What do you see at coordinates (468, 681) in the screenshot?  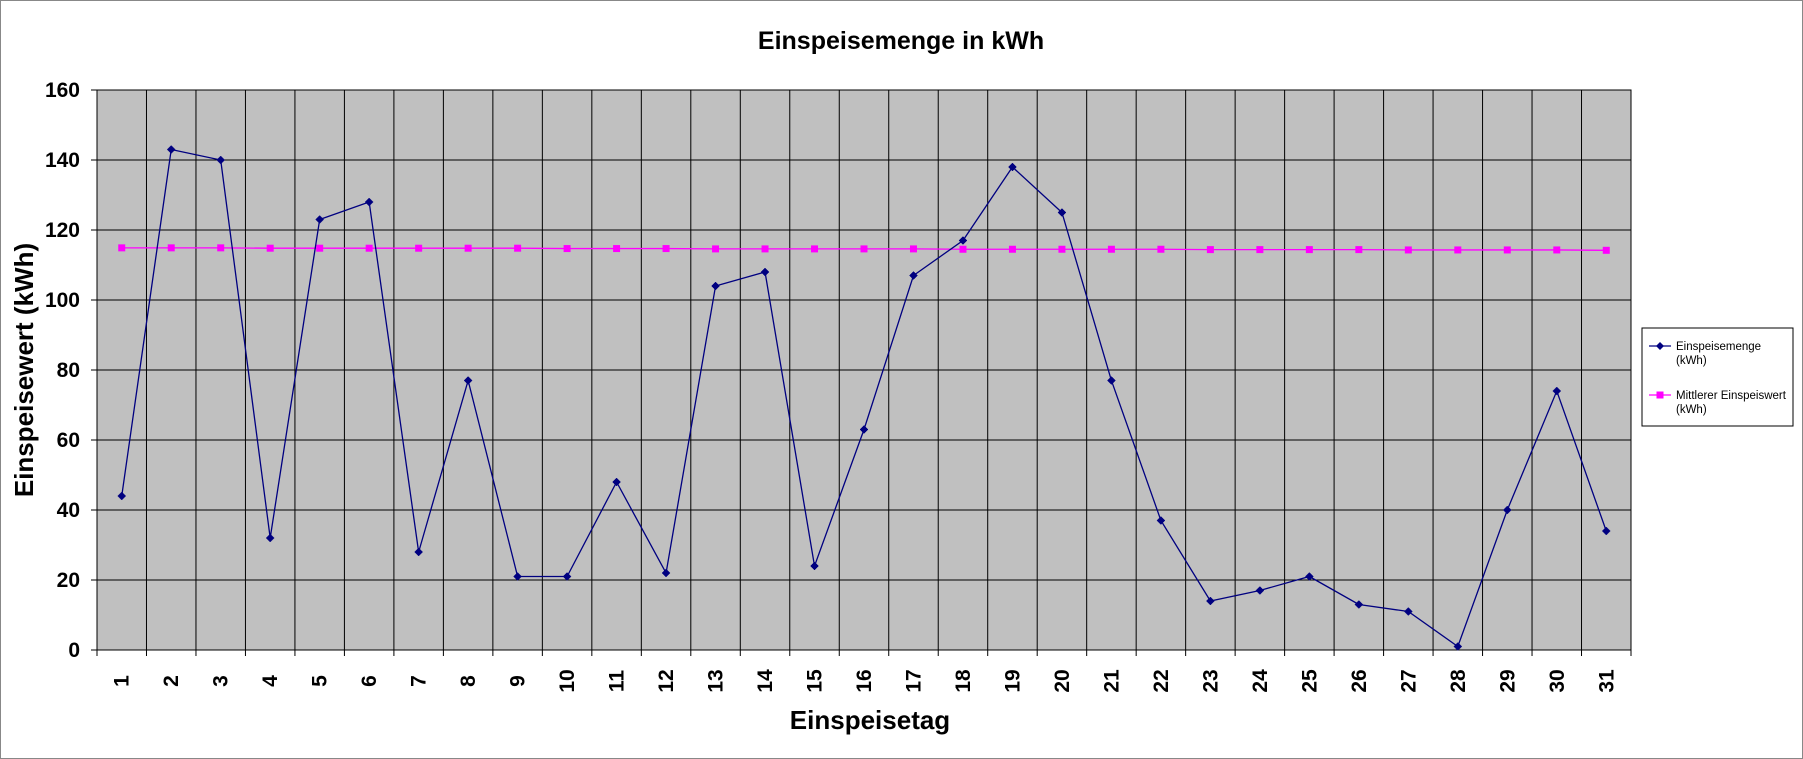 I see `x-tick-label: 8` at bounding box center [468, 681].